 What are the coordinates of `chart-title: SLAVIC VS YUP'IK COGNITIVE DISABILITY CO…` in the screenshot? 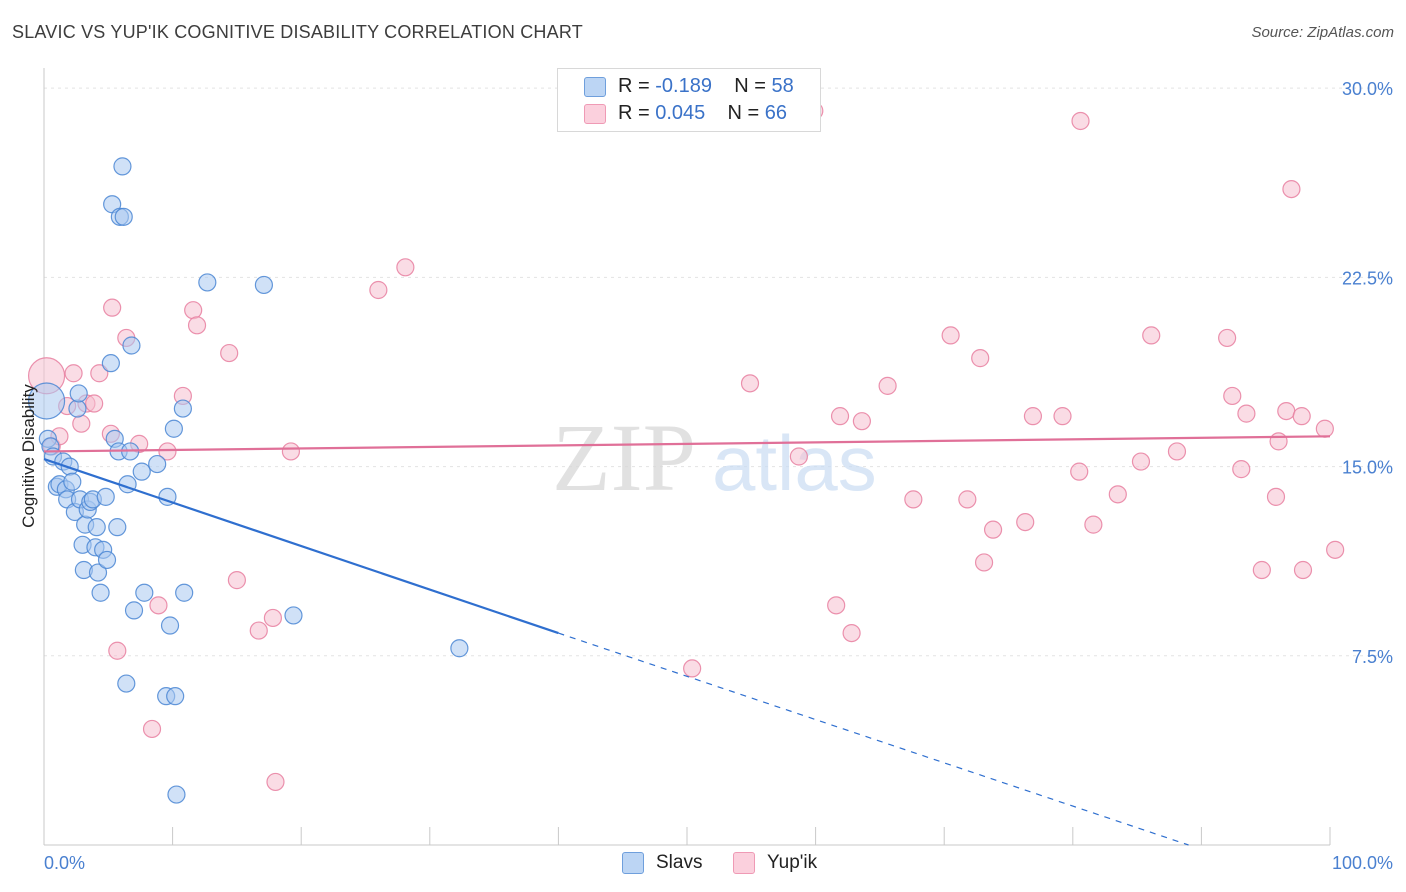 It's located at (297, 32).